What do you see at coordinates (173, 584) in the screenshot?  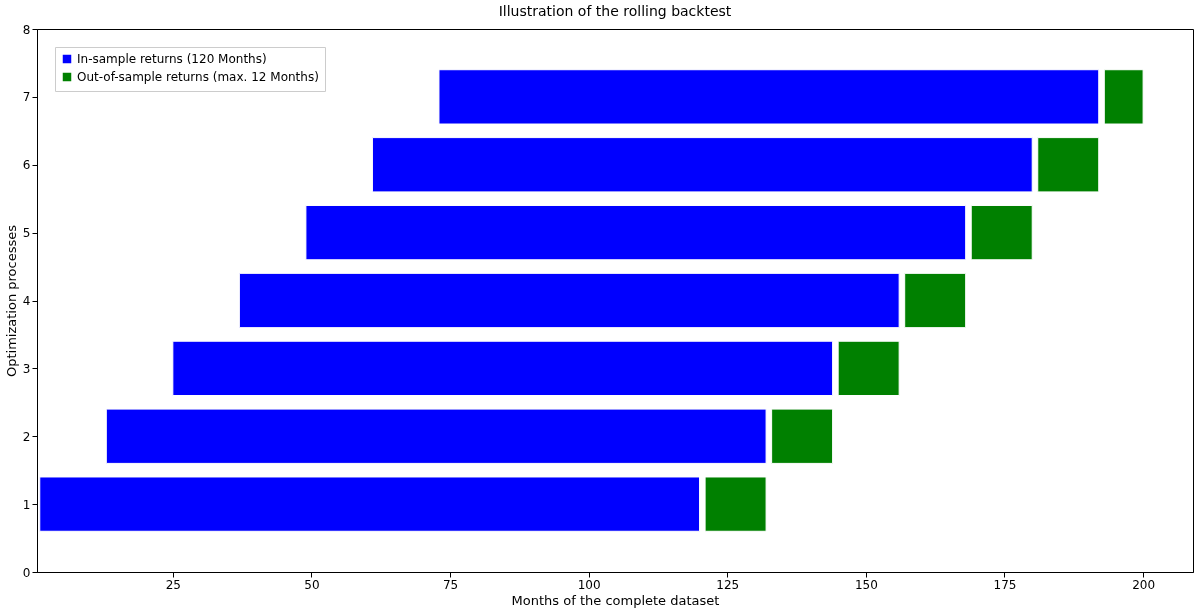 I see `x-tick-label: 25` at bounding box center [173, 584].